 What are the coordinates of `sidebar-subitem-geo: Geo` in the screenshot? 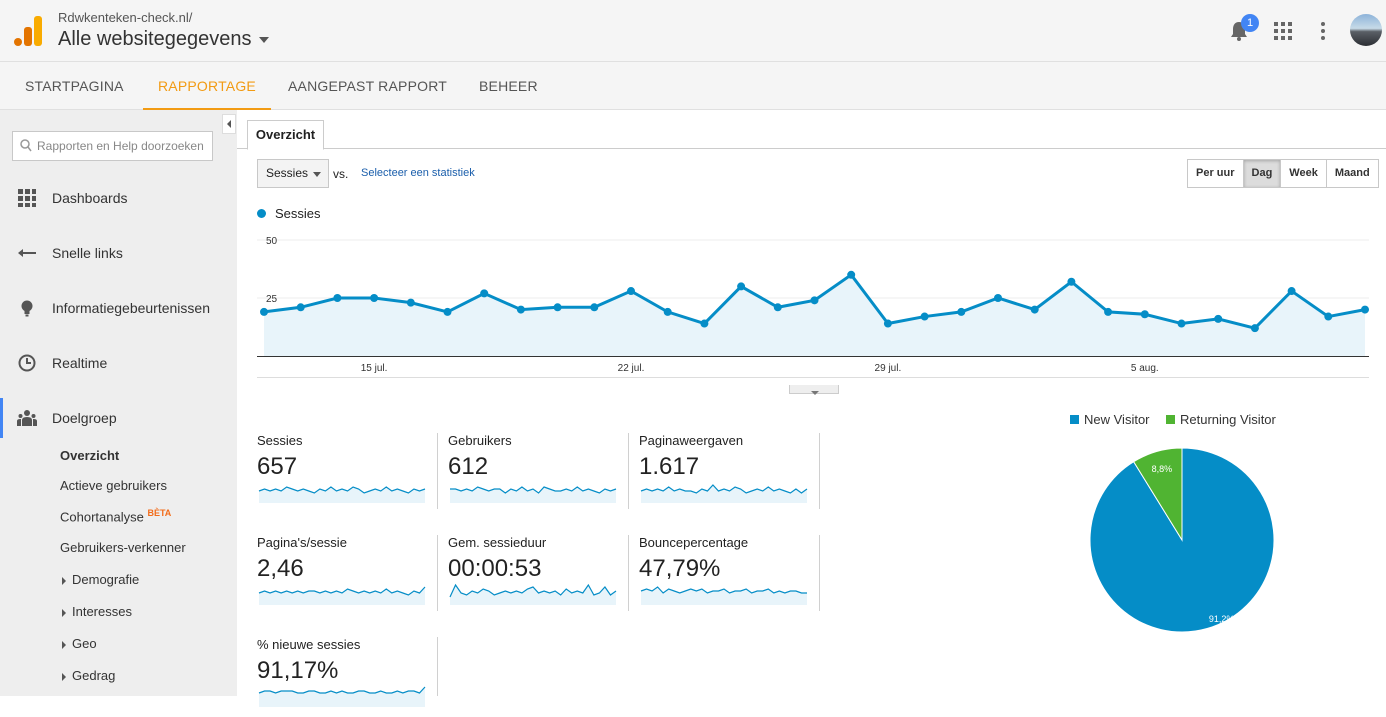 It's located at (78, 643).